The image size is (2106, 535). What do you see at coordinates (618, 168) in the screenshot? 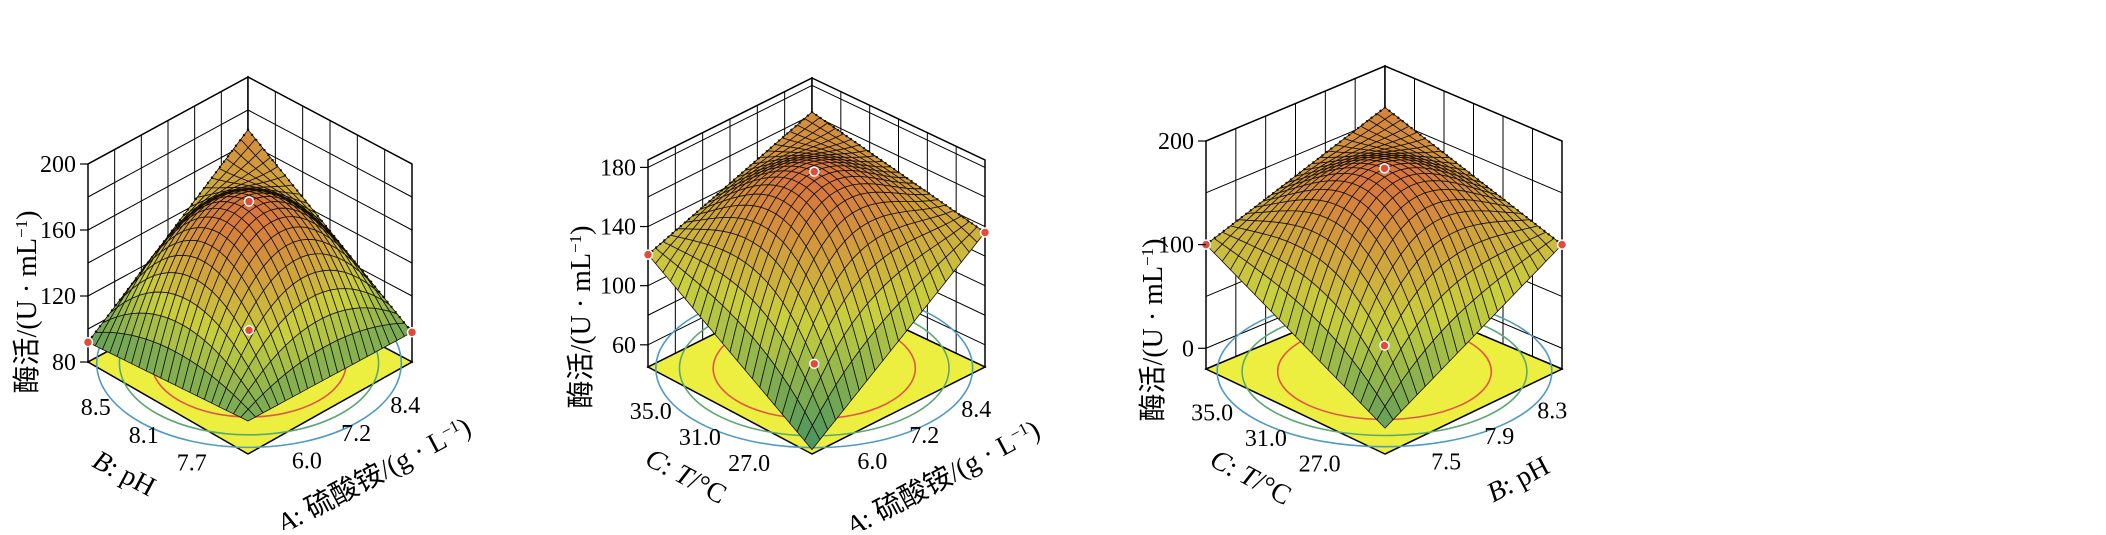
I see `z-tick-label: 180` at bounding box center [618, 168].